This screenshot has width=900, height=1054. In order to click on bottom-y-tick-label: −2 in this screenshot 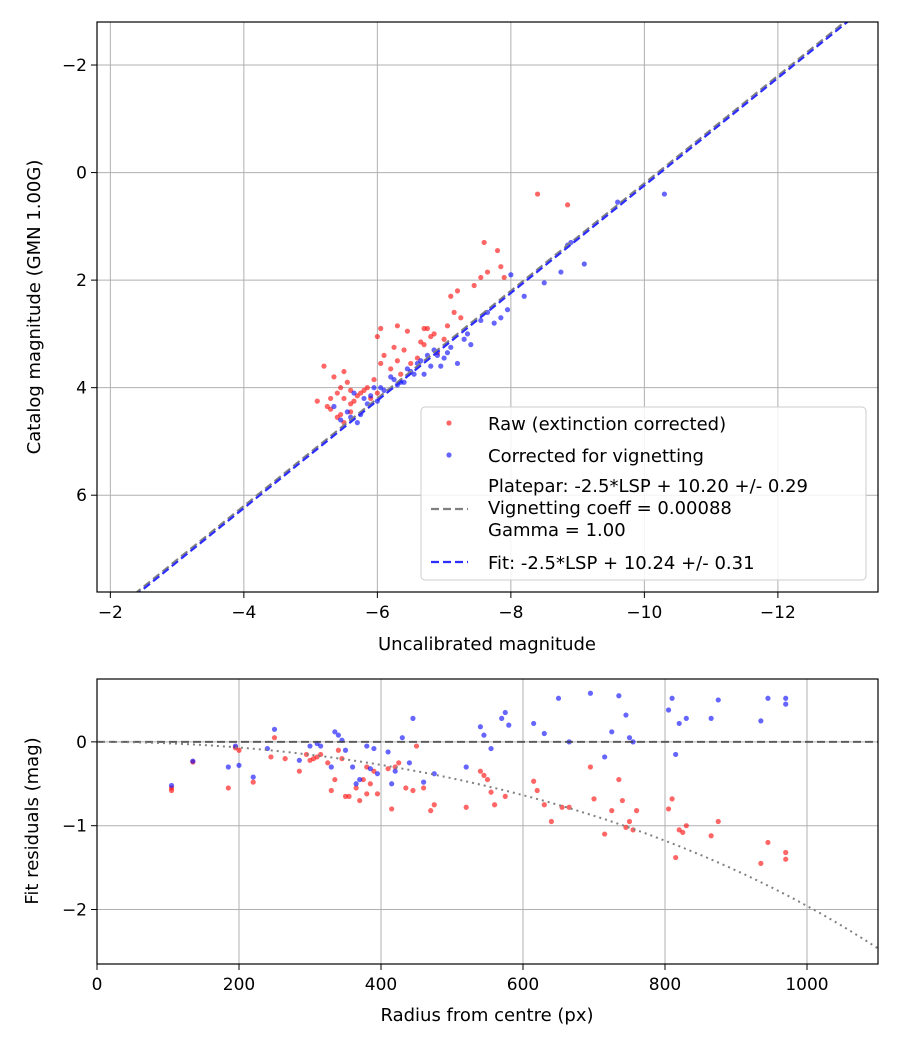, I will do `click(74, 911)`.